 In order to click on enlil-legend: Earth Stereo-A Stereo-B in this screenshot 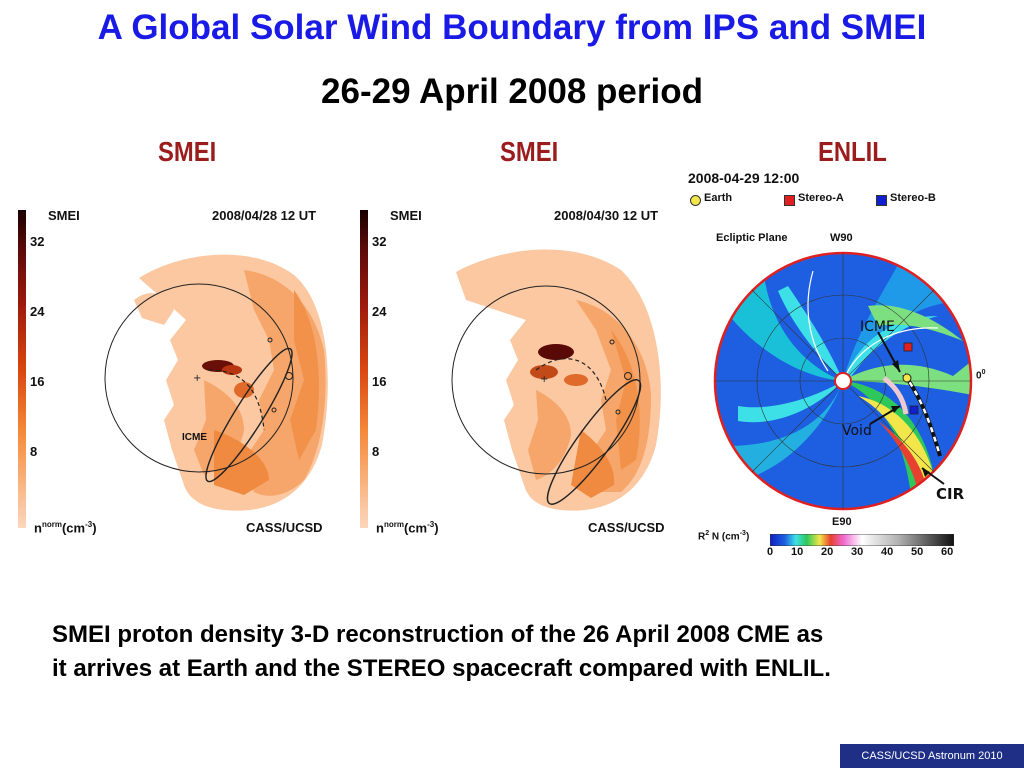, I will do `click(836, 200)`.